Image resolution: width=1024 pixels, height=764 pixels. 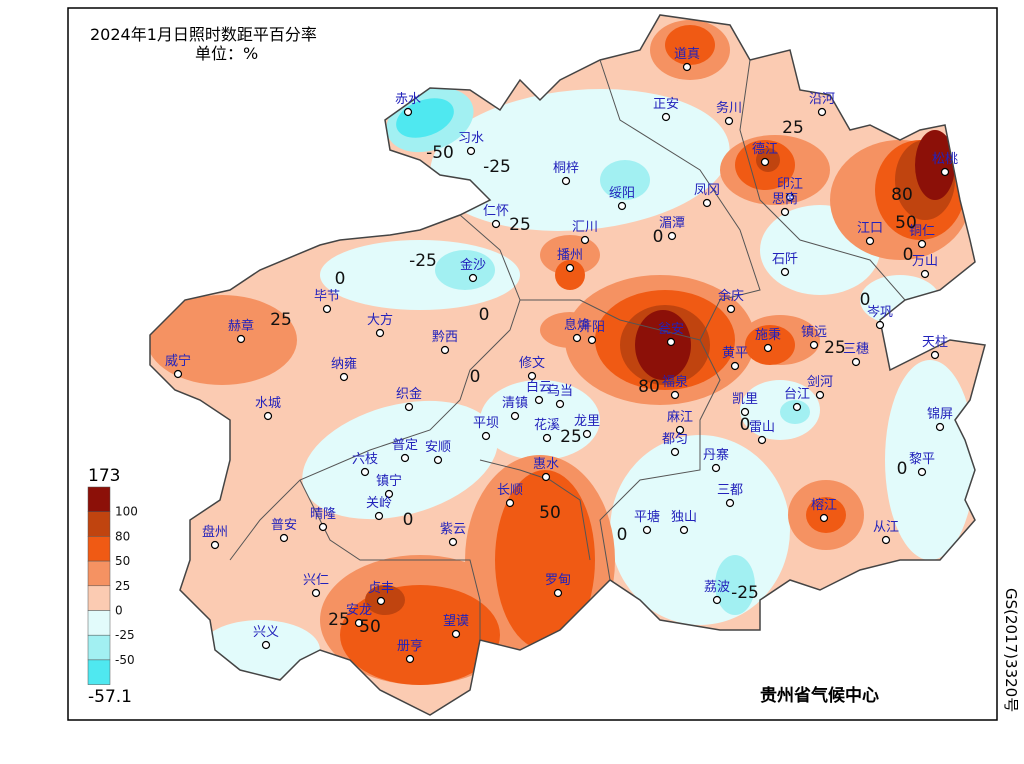 I want to click on station-name: 贞丰, so click(x=381, y=588).